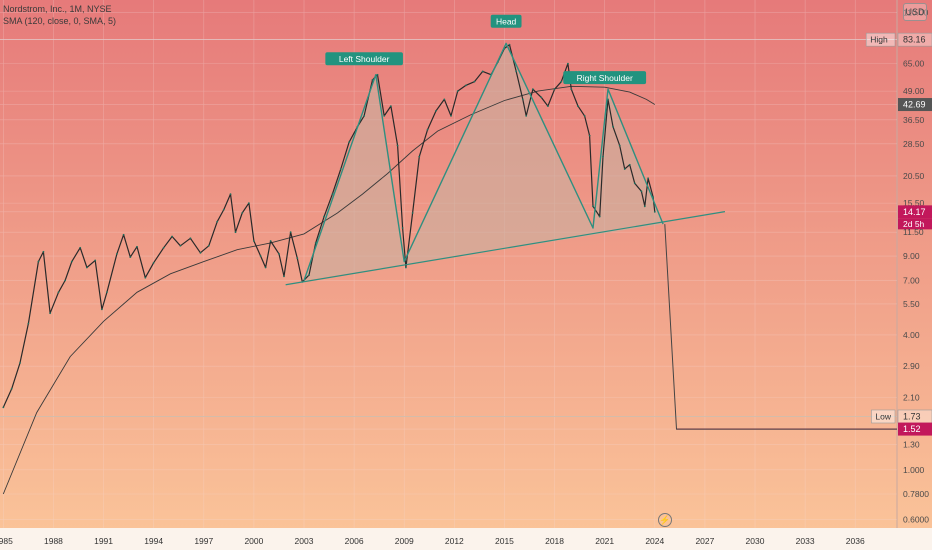 This screenshot has height=550, width=932. I want to click on price-tag-value: 14.17, so click(914, 212).